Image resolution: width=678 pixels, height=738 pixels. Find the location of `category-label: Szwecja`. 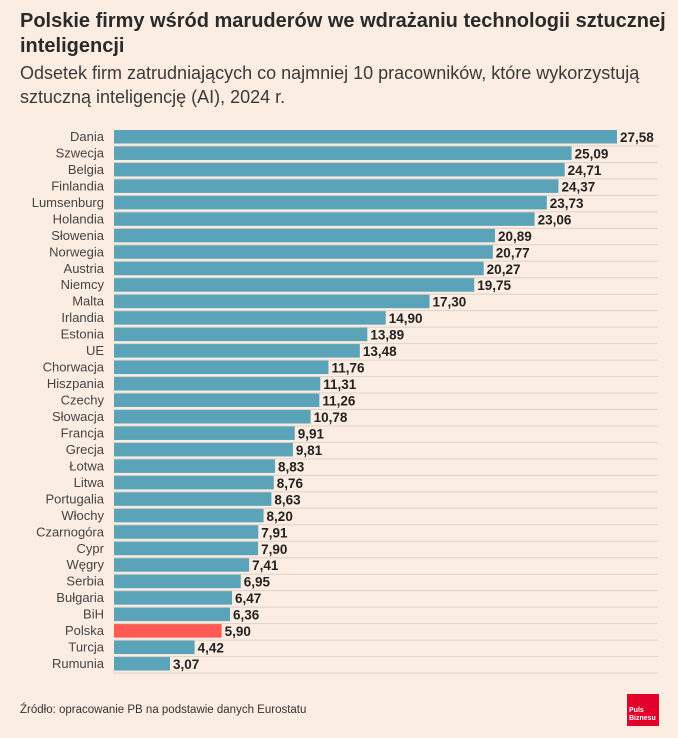

category-label: Szwecja is located at coordinates (80, 152).